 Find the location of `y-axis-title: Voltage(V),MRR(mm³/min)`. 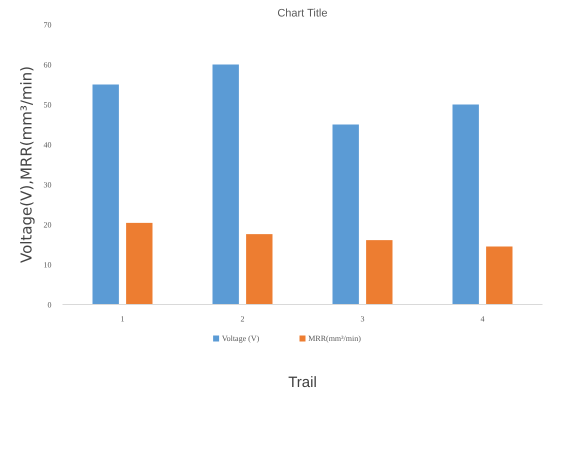

y-axis-title: Voltage(V),MRR(mm³/min) is located at coordinates (27, 165).